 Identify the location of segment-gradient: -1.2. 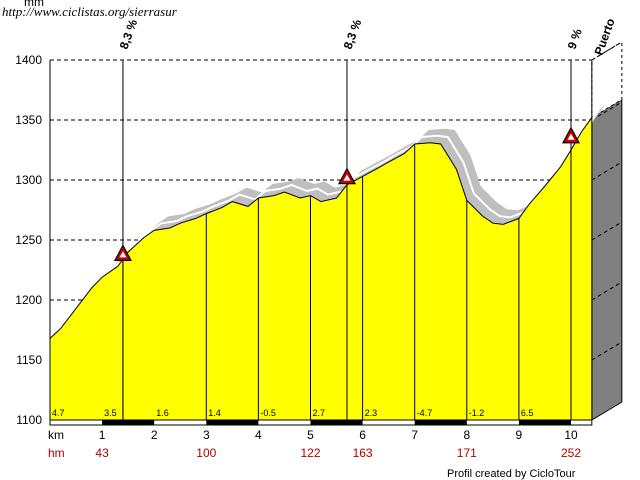
(477, 413).